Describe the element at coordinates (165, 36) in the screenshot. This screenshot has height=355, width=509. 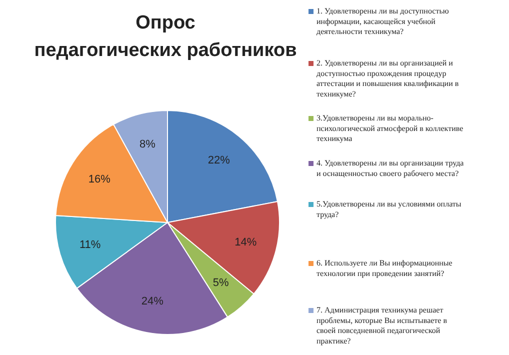
I see `text: Опрос педагогических работников` at that location.